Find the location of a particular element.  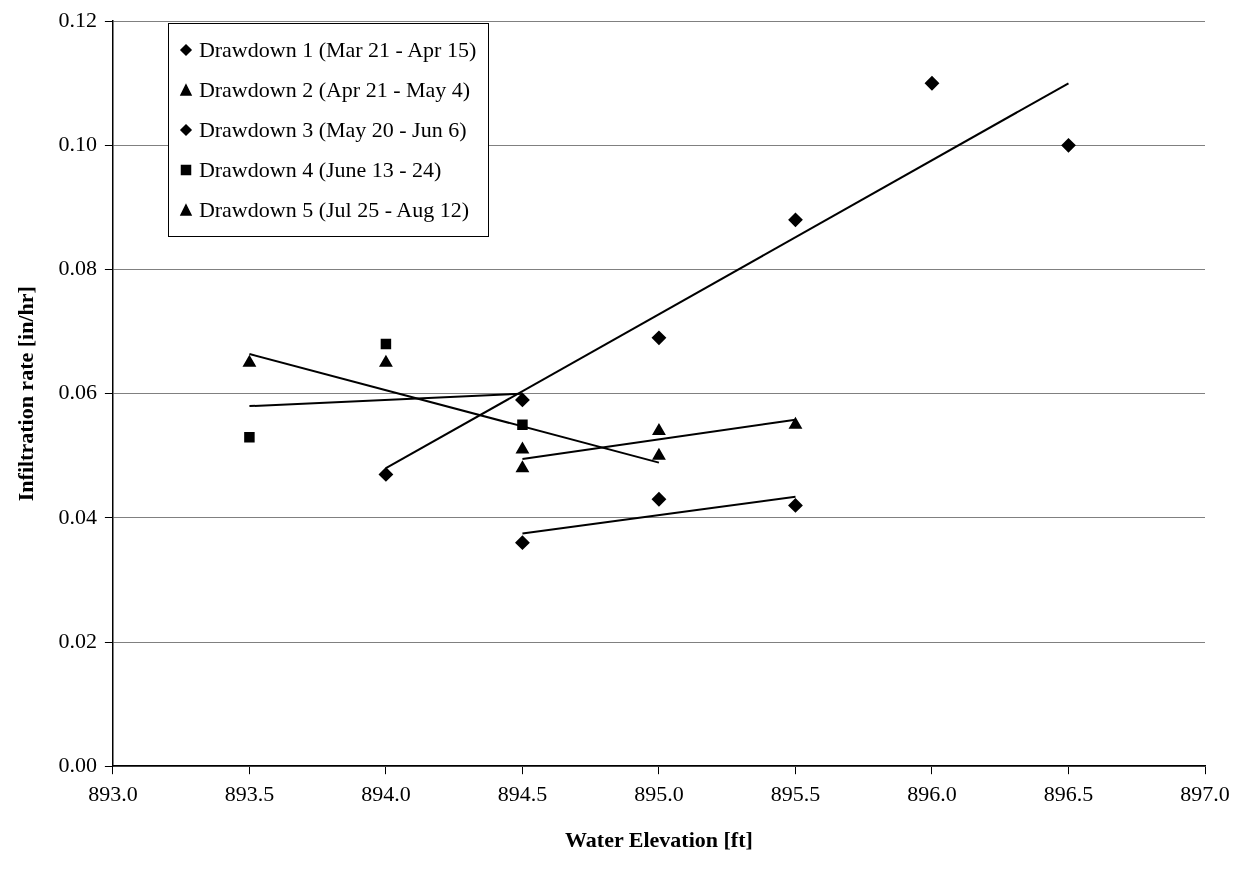

x-tick-label: 893.0 is located at coordinates (113, 794).